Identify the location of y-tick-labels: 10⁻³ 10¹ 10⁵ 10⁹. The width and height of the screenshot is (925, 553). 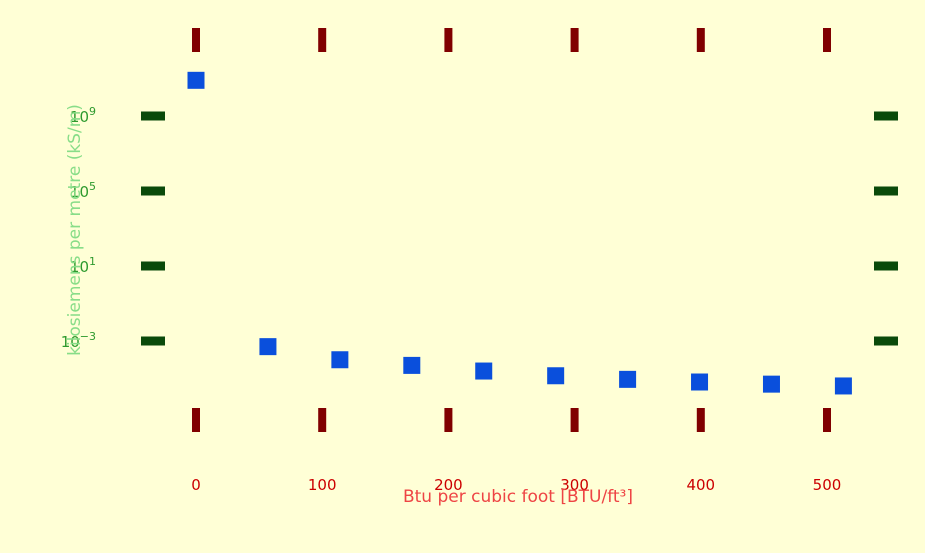
(78, 228).